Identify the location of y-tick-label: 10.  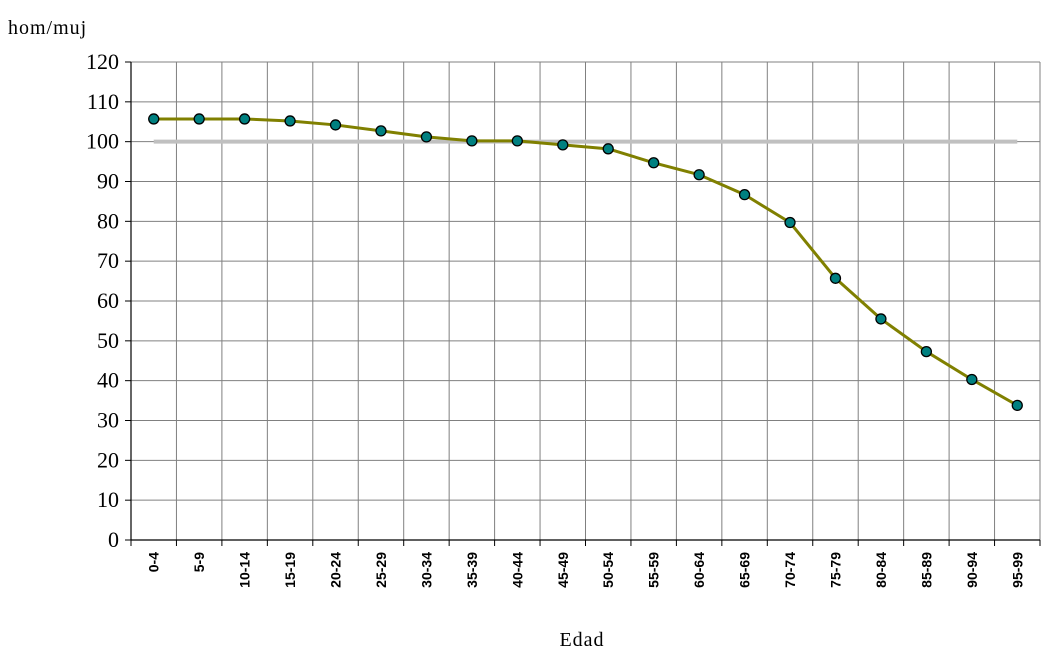
(108, 499).